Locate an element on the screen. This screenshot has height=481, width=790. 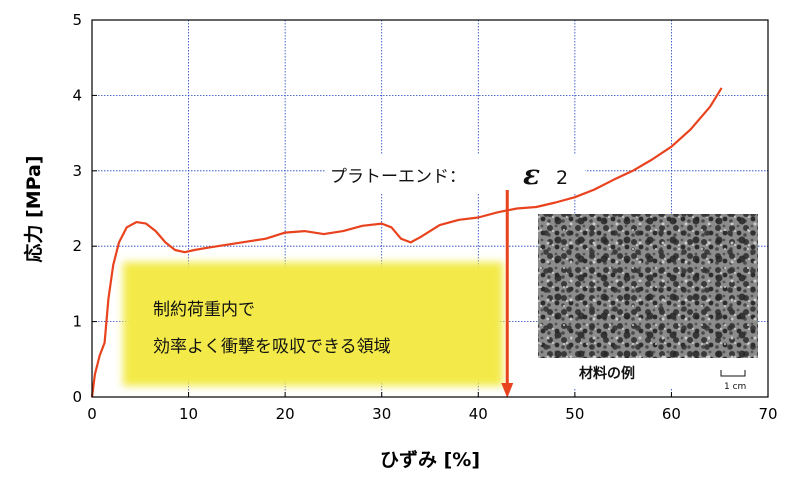
plateau-label-background is located at coordinates (455, 174).